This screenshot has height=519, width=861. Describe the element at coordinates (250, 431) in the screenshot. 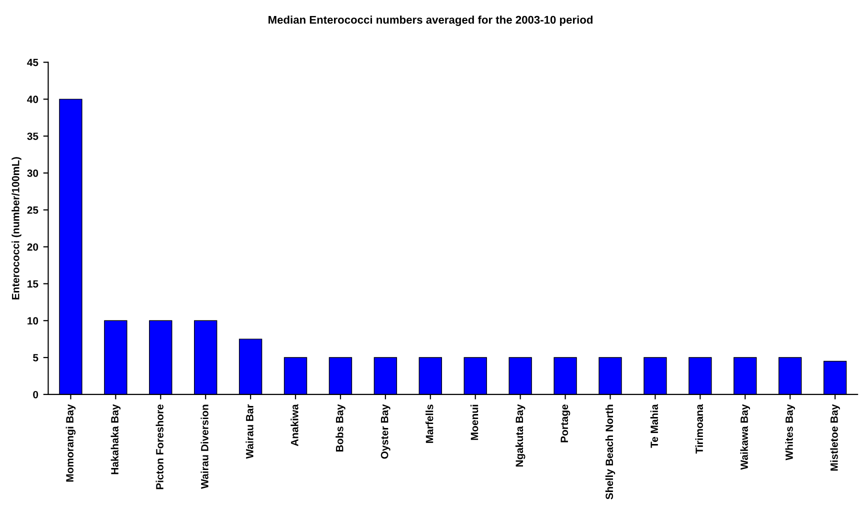

I see `x-tick-label: Wairau Bar` at that location.